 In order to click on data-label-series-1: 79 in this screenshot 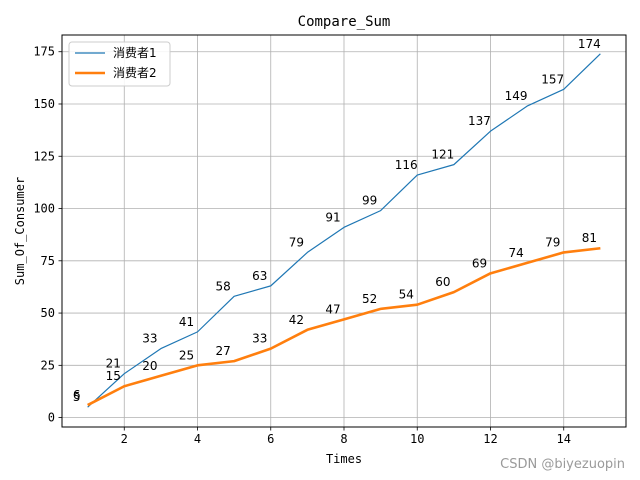, I will do `click(296, 242)`.